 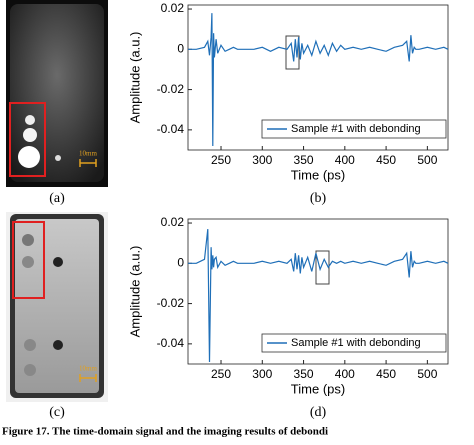 I want to click on image-c, so click(x=57, y=307).